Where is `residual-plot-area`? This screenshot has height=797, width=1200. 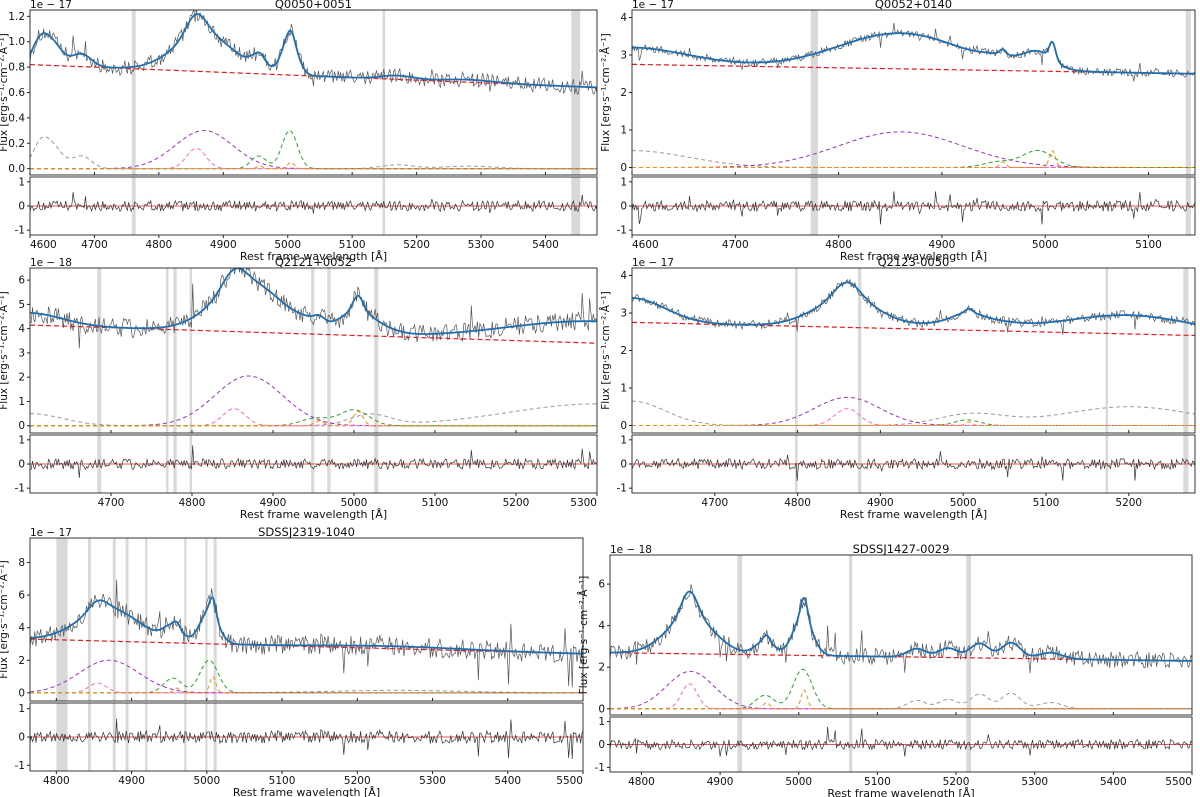
residual-plot-area is located at coordinates (313, 464).